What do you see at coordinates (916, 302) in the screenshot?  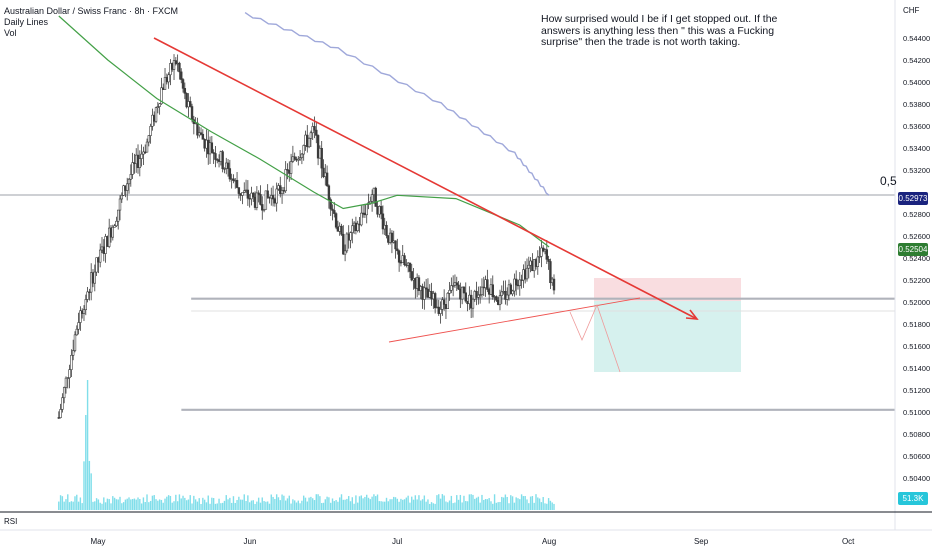 I see `price-tick-label: 0.52000` at bounding box center [916, 302].